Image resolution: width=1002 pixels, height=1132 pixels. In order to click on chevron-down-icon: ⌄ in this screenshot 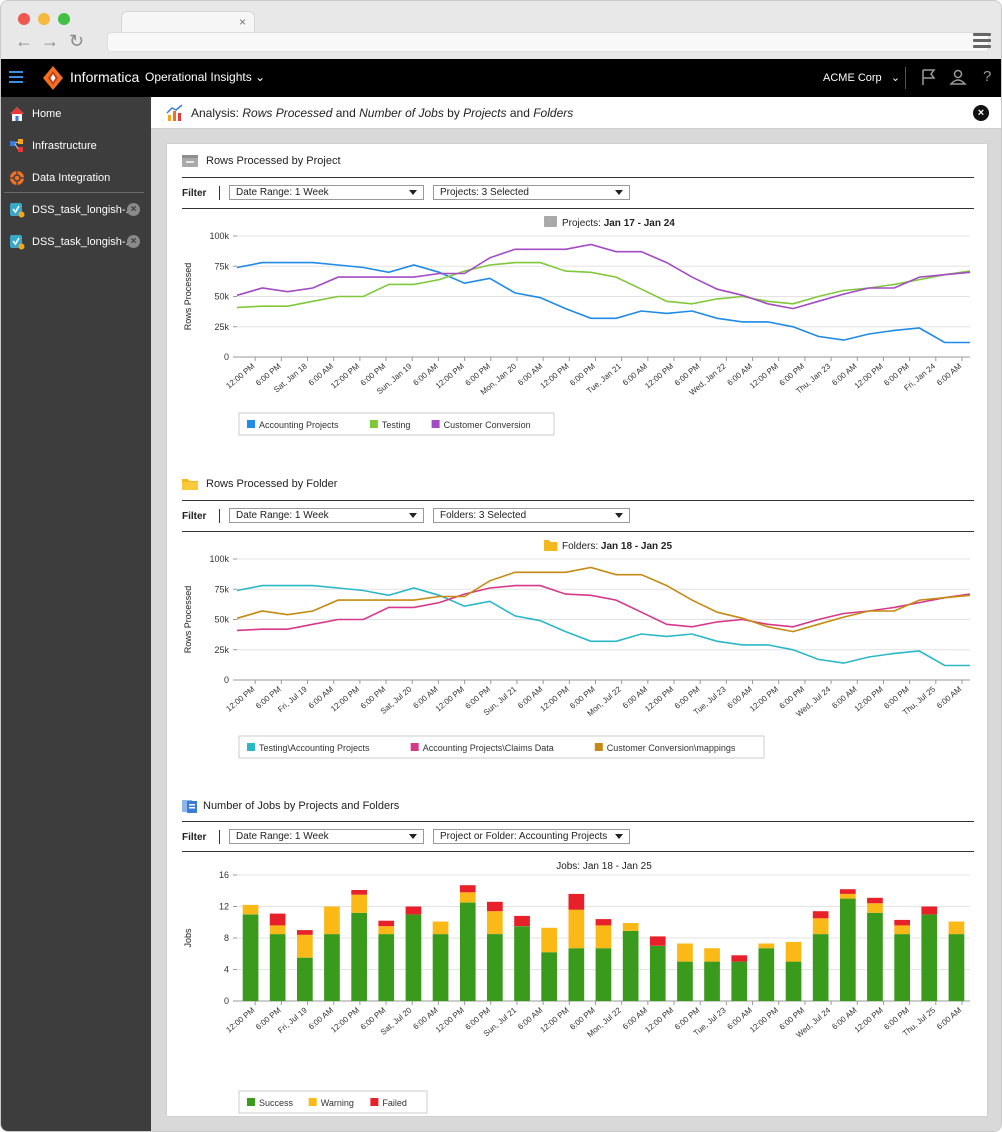, I will do `click(260, 77)`.